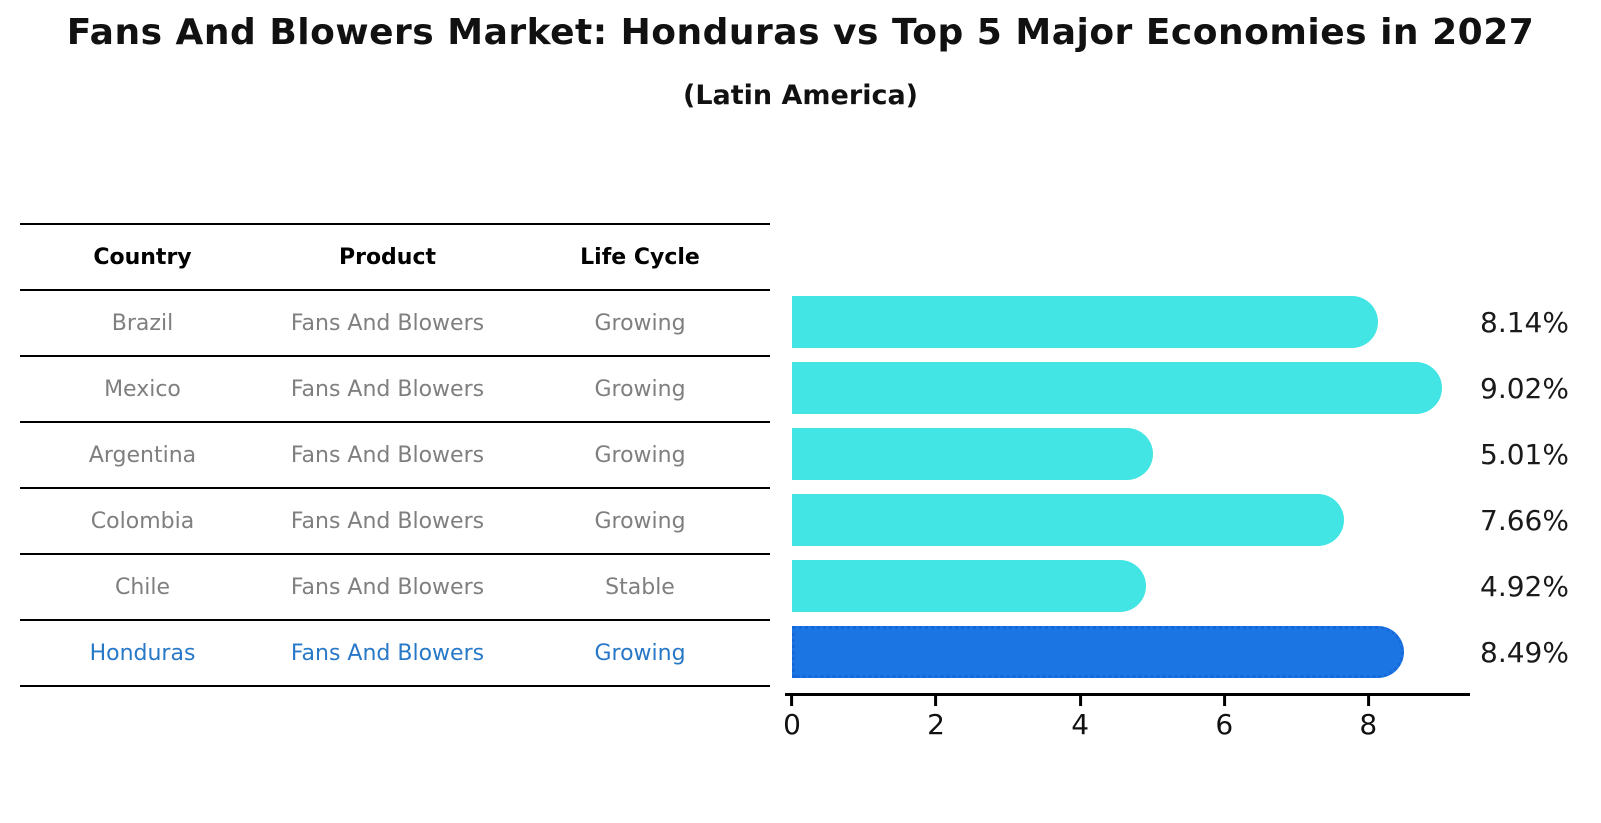 The height and width of the screenshot is (823, 1601). What do you see at coordinates (1524, 322) in the screenshot?
I see `value-label-brazil: 8.14%` at bounding box center [1524, 322].